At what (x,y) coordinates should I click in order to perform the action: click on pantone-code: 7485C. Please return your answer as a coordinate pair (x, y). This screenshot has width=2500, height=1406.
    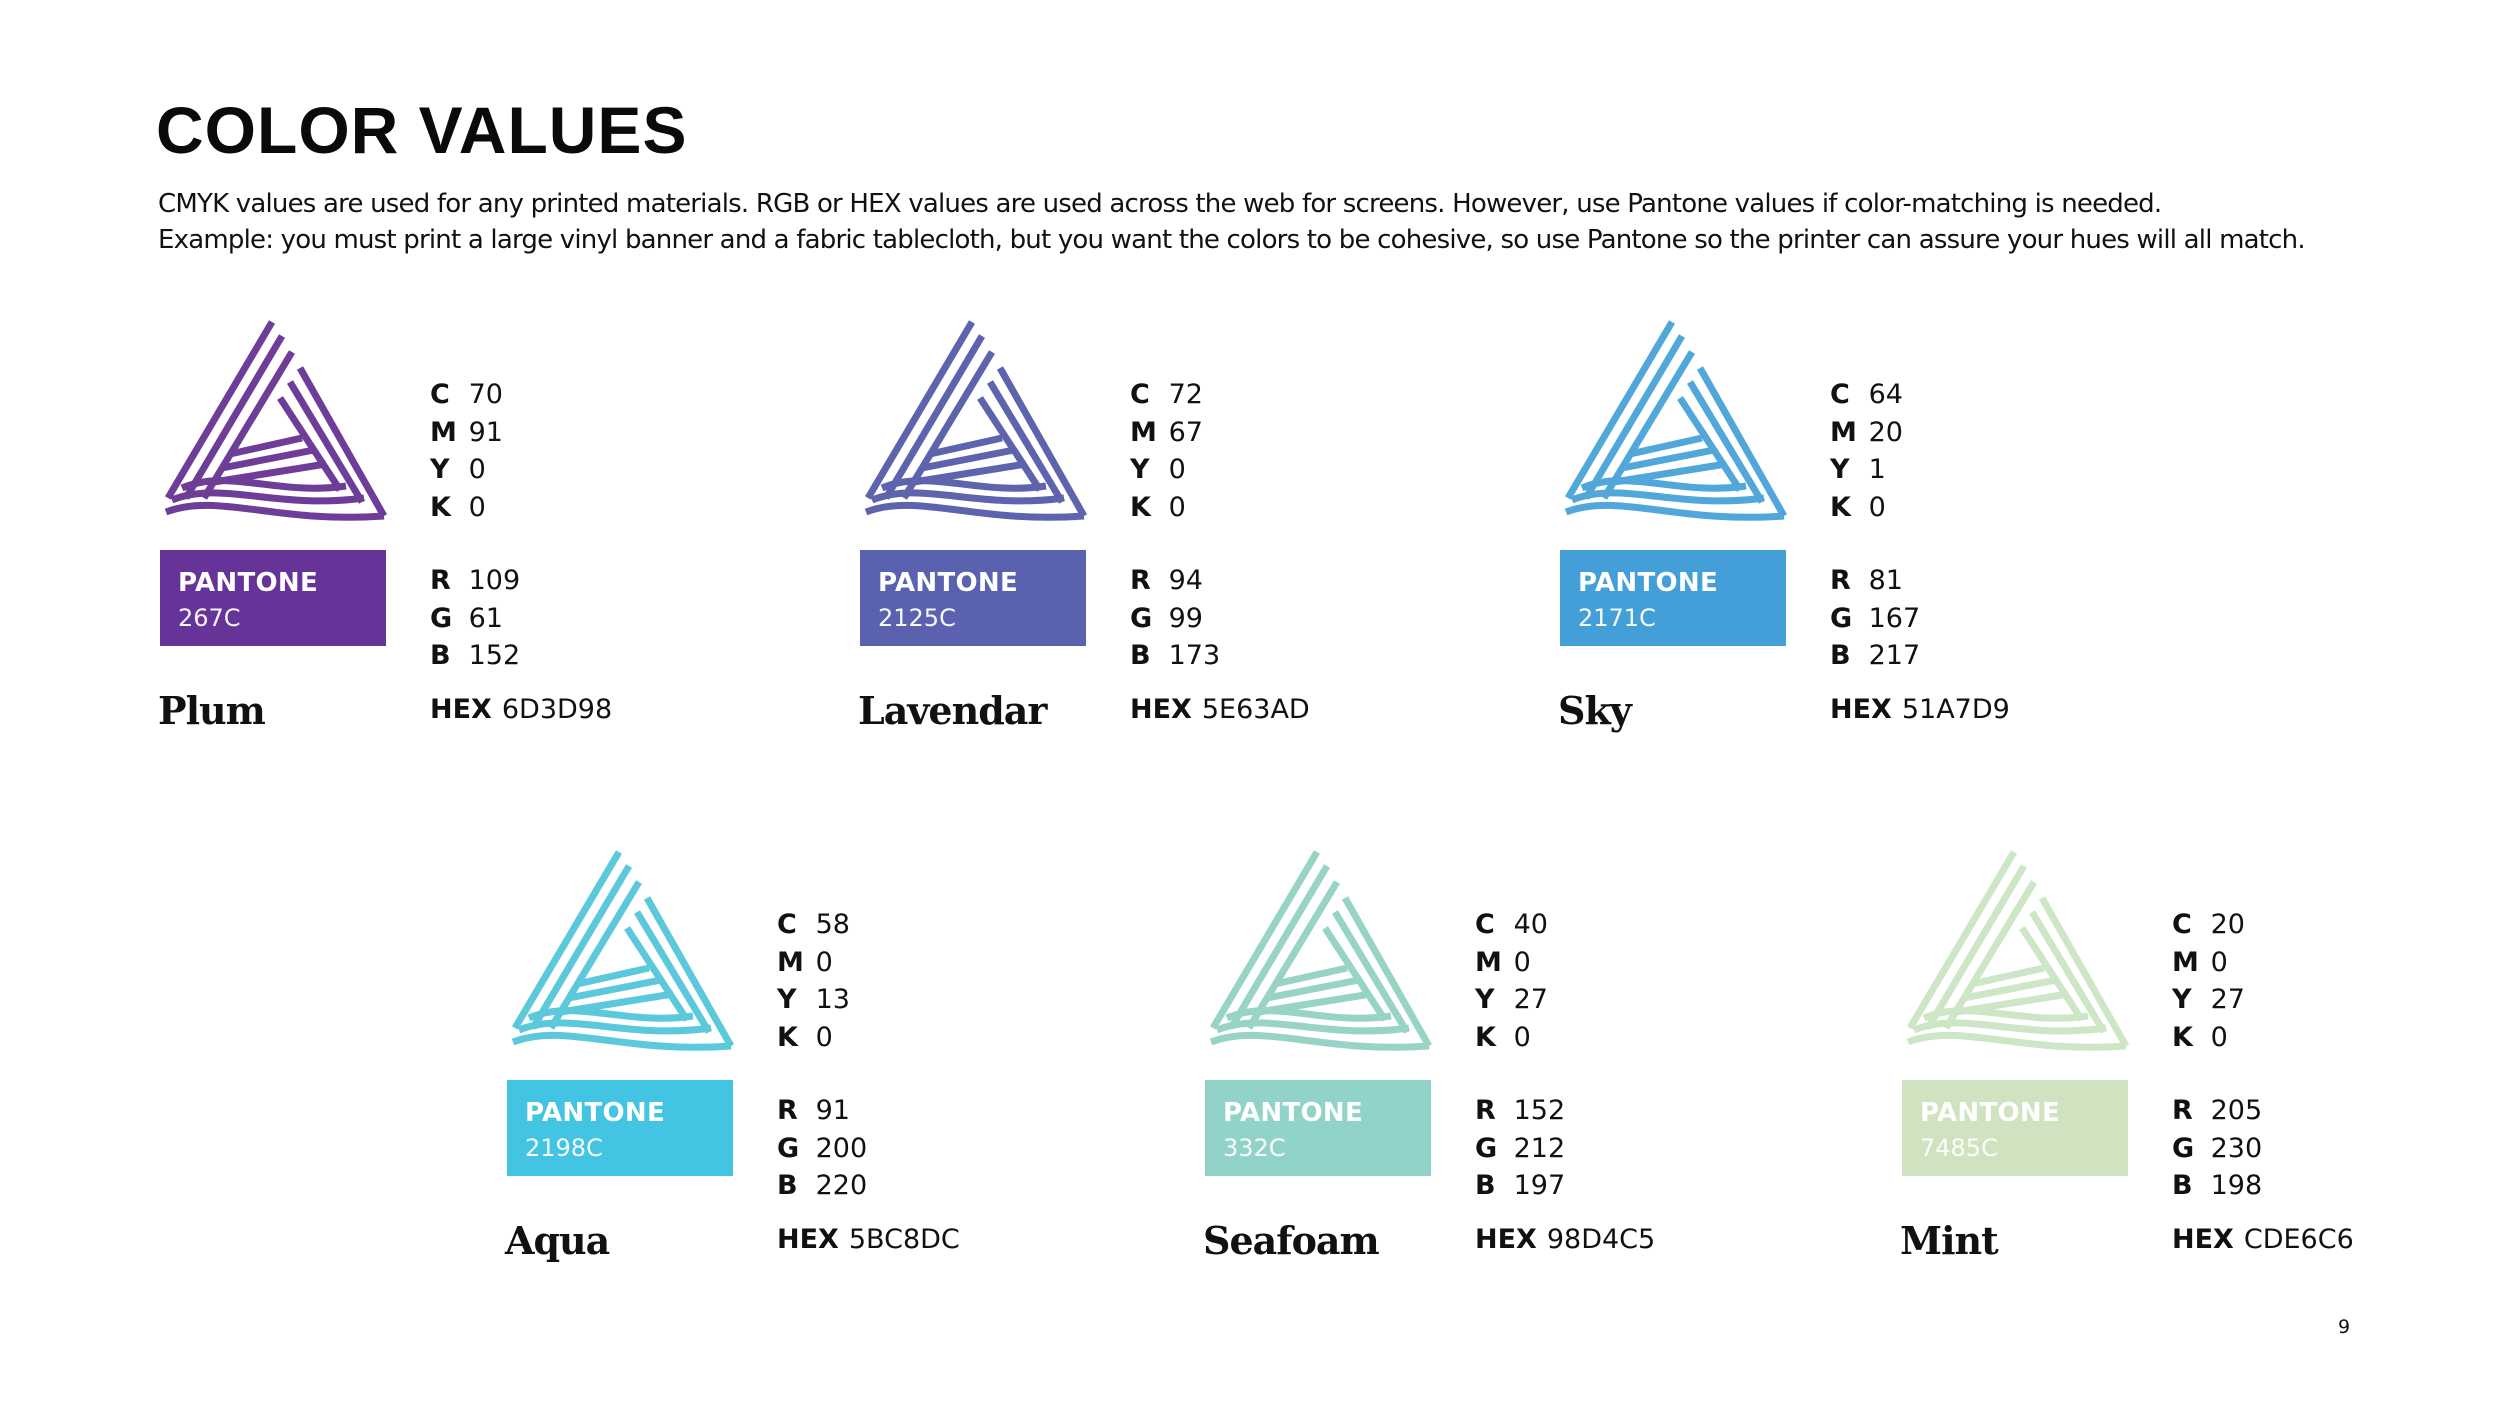
    Looking at the image, I should click on (1959, 1148).